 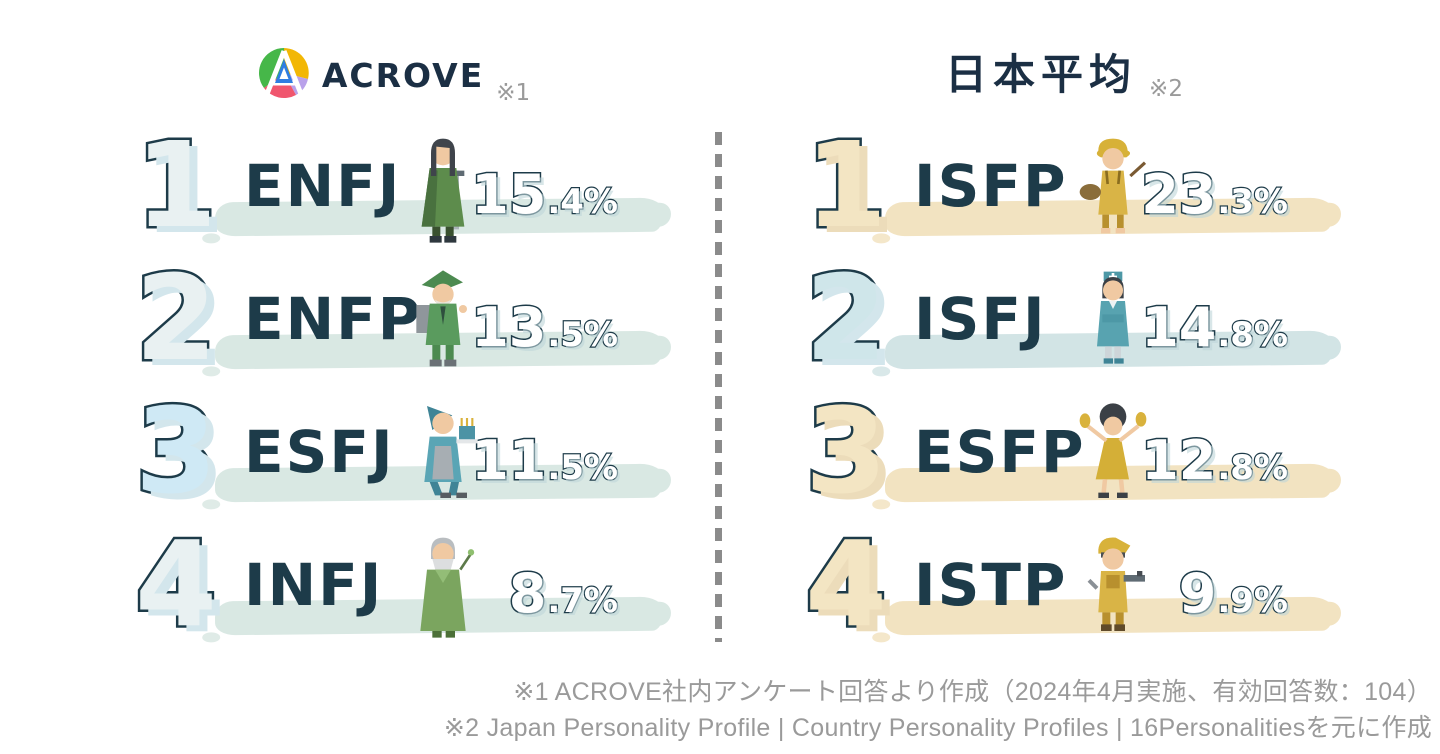 I want to click on acrove-rank-2-row: 2 ENFP 13.5%, so click(x=394, y=325).